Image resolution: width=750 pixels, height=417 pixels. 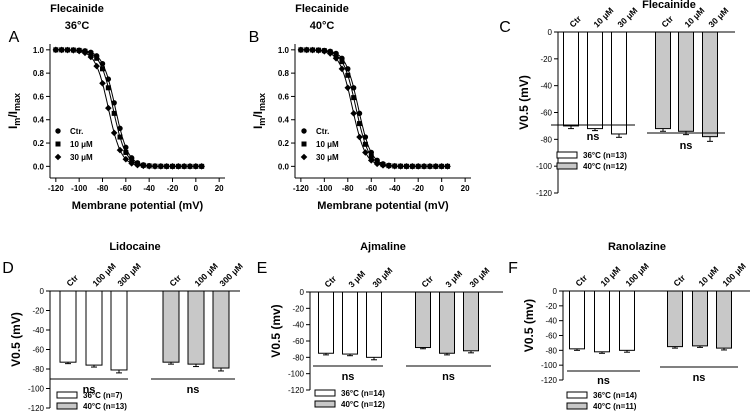 What do you see at coordinates (301, 188) in the screenshot?
I see `x-tick-label: -120` at bounding box center [301, 188].